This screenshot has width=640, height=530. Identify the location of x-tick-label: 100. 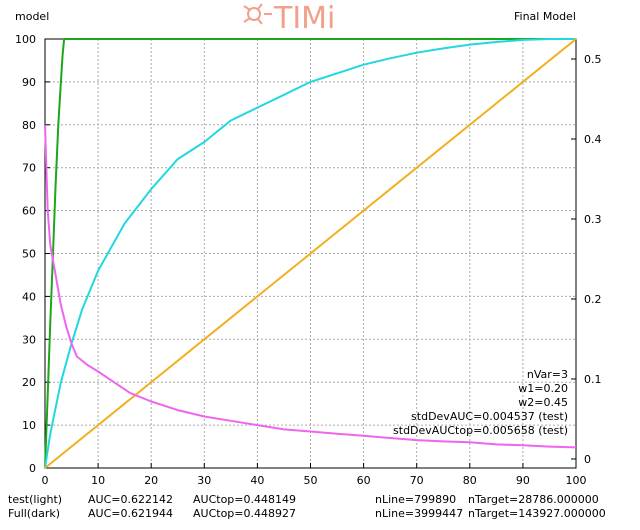
(576, 480).